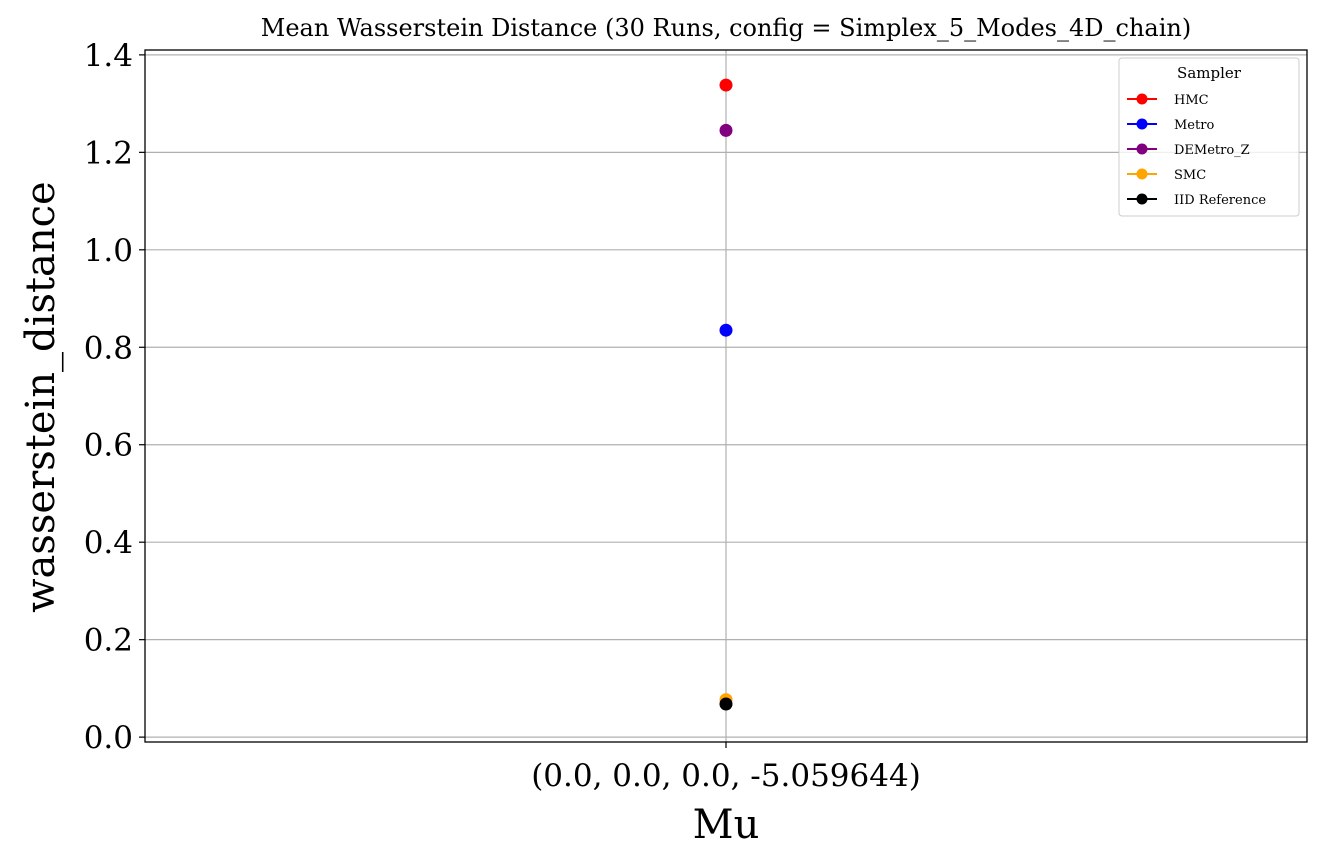  What do you see at coordinates (1209, 73) in the screenshot?
I see `legend-title: Sampler` at bounding box center [1209, 73].